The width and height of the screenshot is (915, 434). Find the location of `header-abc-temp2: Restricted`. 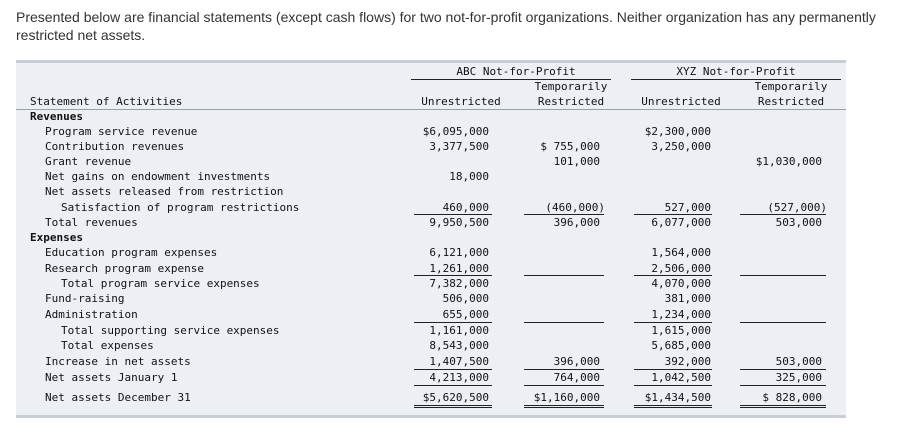

header-abc-temp2: Restricted is located at coordinates (571, 101).